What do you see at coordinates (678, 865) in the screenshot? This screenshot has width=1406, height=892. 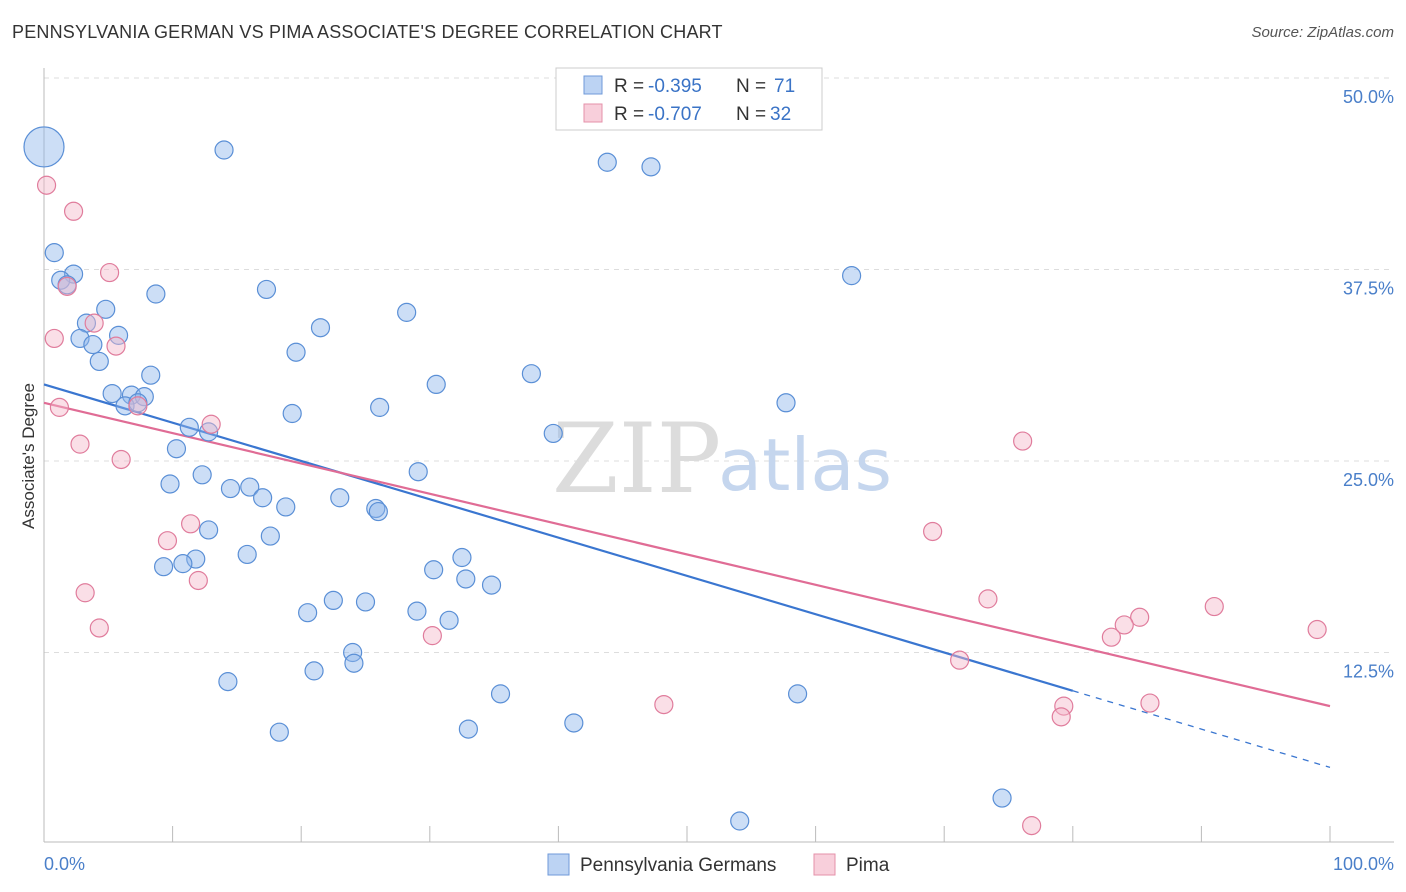 I see `bottom-legend-label-pennsylvania-germans: Pennsylvania Germans` at bounding box center [678, 865].